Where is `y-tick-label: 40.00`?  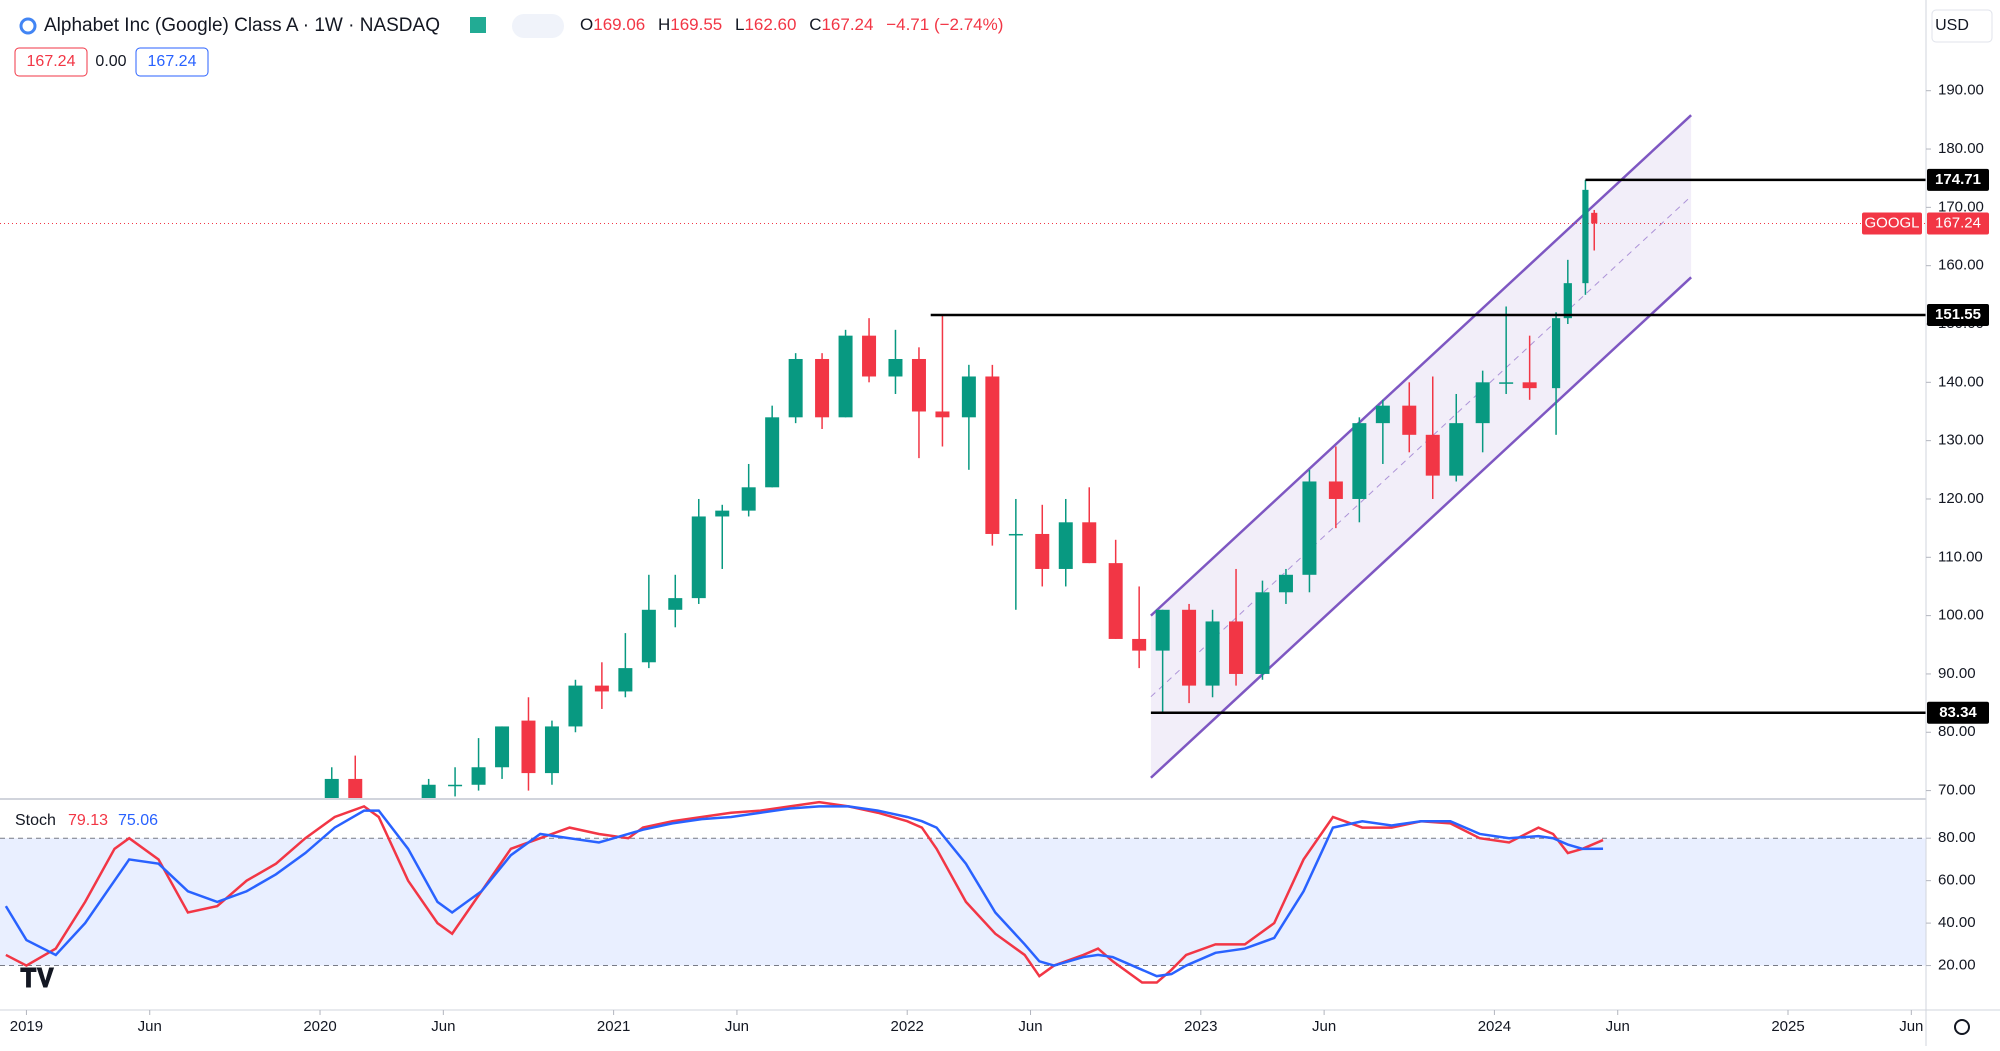
y-tick-label: 40.00 is located at coordinates (1957, 922).